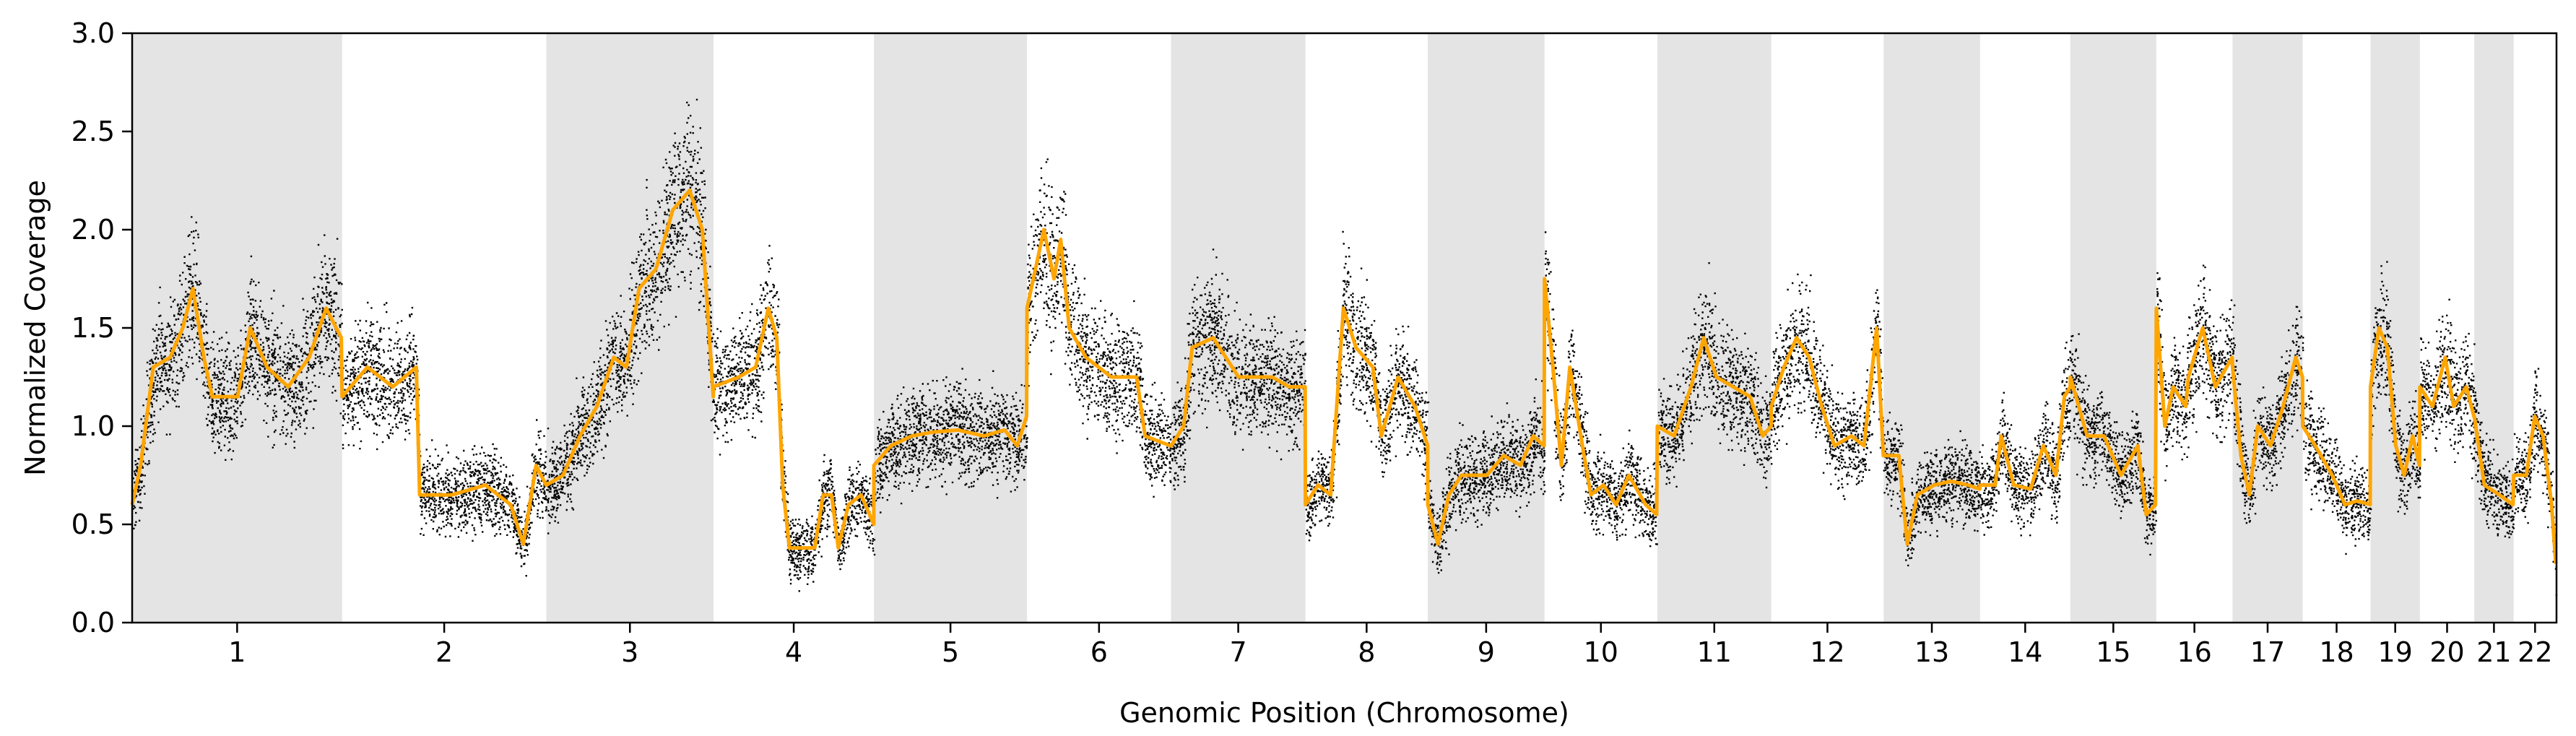 The image size is (2576, 736). I want to click on x-tick-label-13: 13, so click(1931, 652).